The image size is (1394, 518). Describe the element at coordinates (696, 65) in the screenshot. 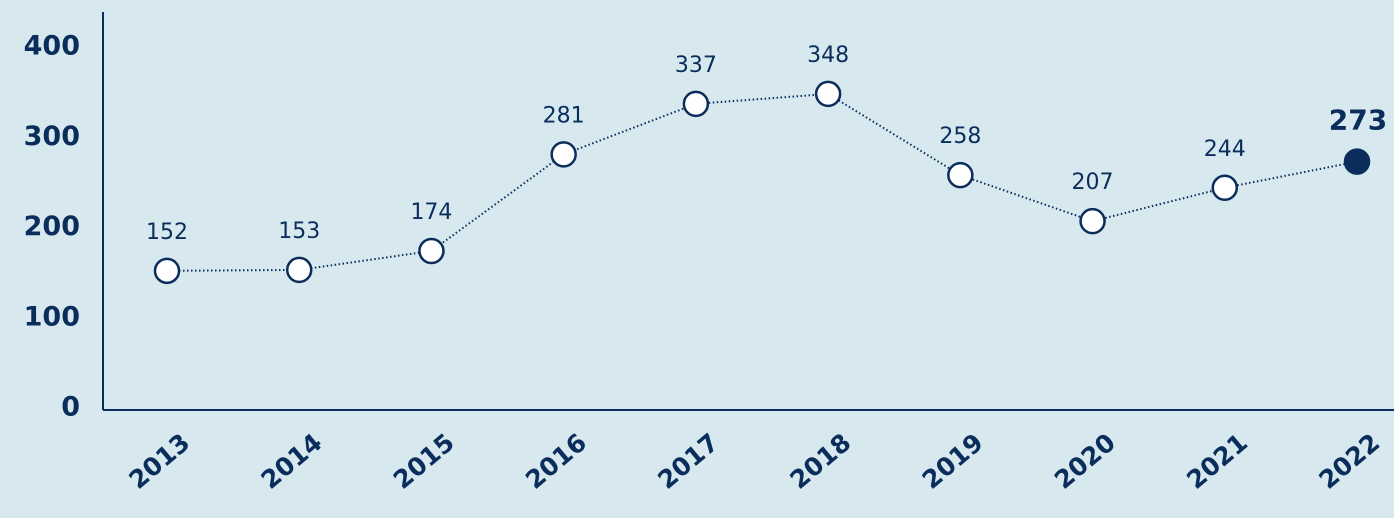

I see `value-label: 337` at that location.